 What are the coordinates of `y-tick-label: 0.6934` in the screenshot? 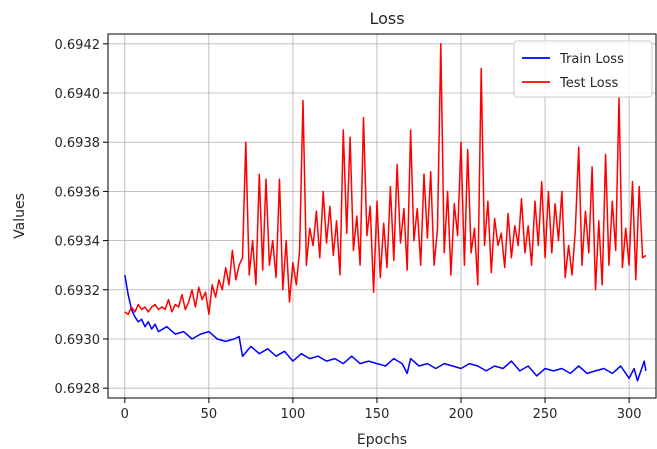 It's located at (78, 242).